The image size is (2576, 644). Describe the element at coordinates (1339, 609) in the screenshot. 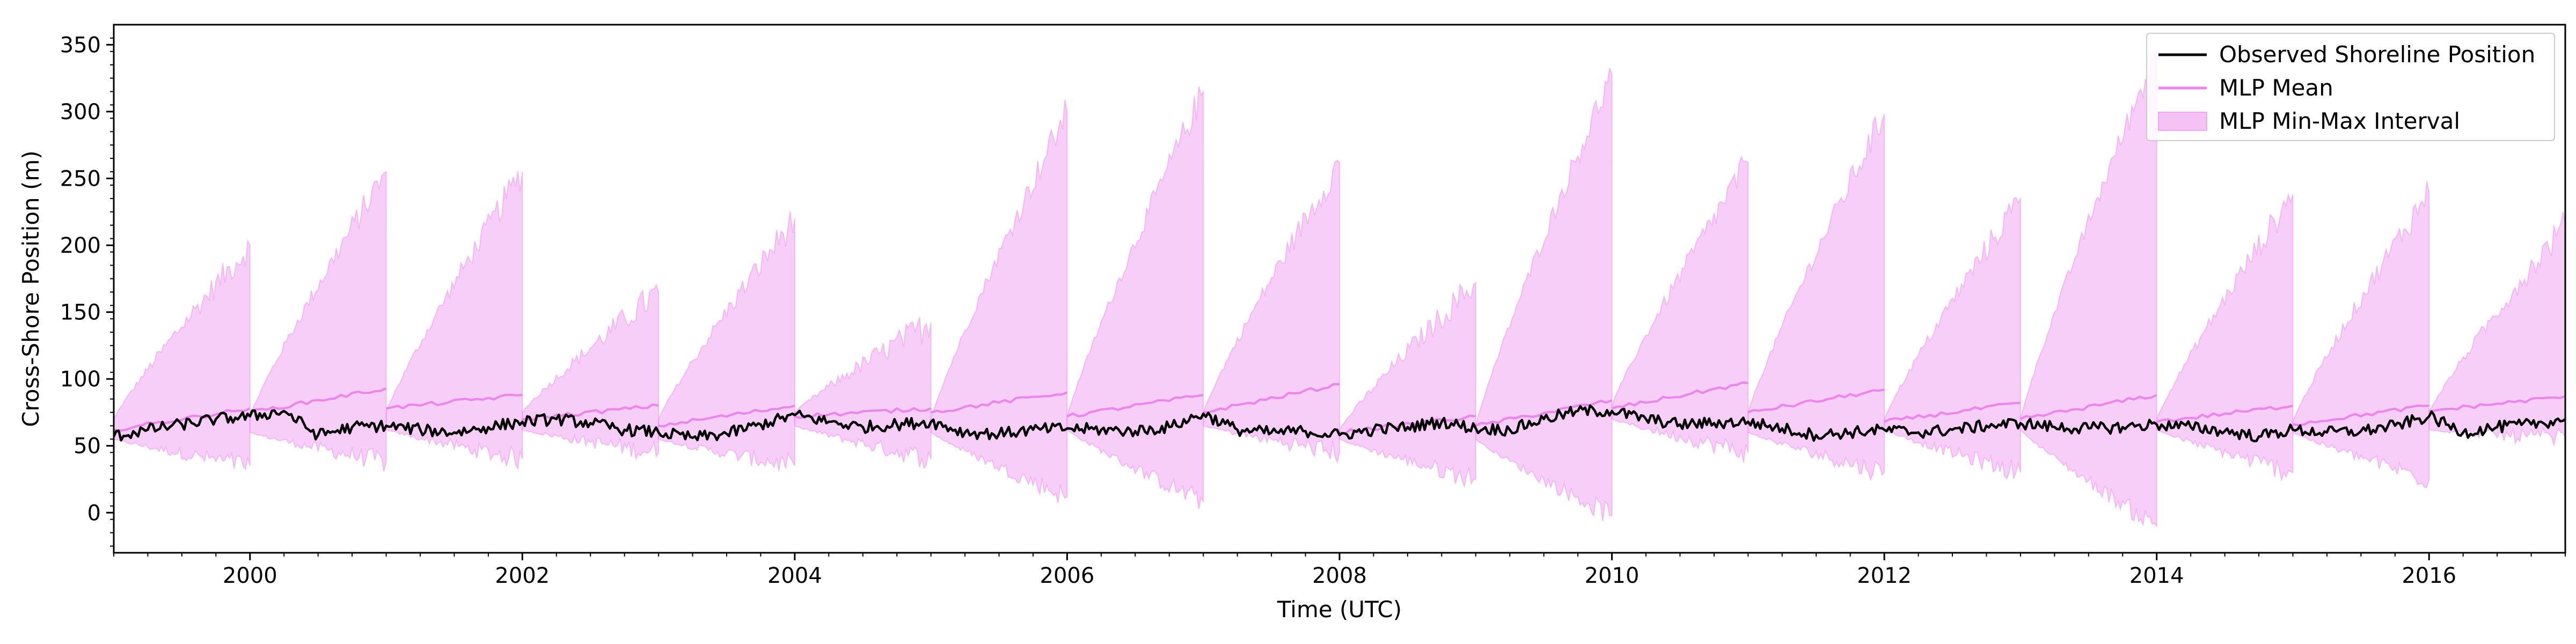

I see `x-axis-label: Time (UTC)` at that location.